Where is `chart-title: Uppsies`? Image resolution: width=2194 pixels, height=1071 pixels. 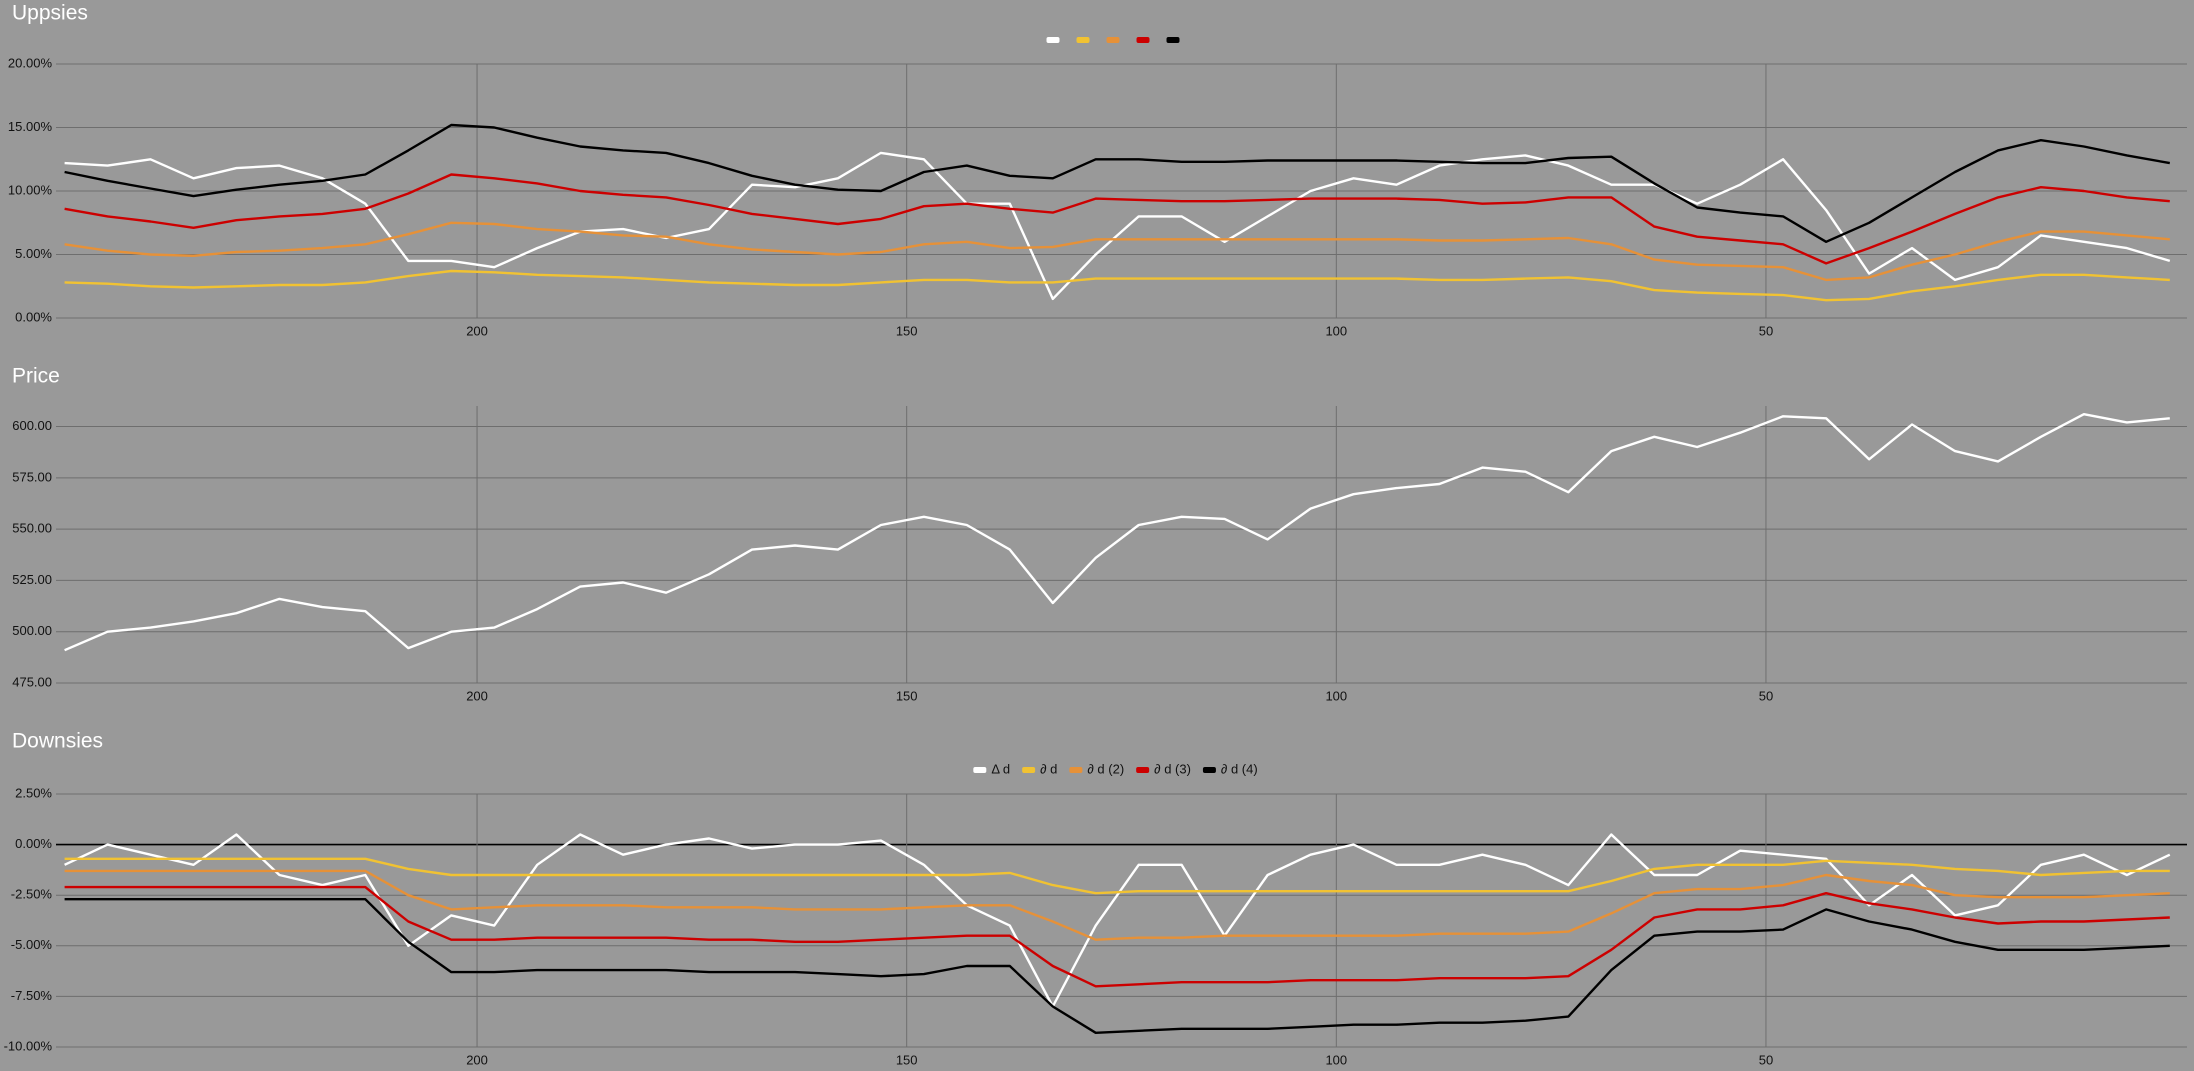
chart-title: Uppsies is located at coordinates (50, 13).